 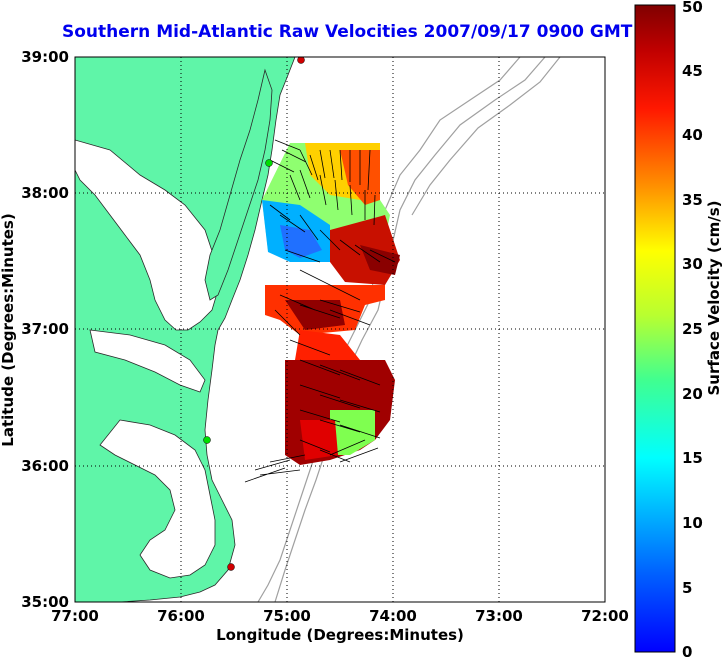 I want to click on river-inlet, so click(x=147, y=361).